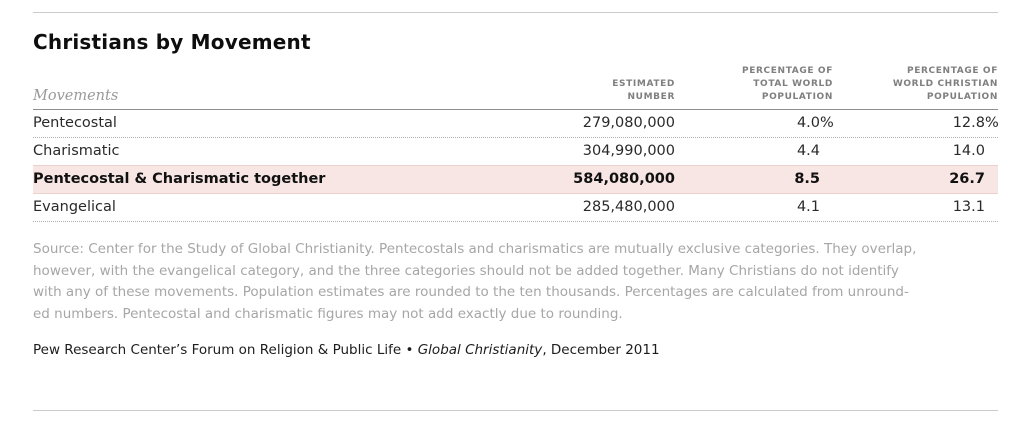 This screenshot has height=425, width=1022. I want to click on pct-total-world-value: 4.1, so click(808, 207).